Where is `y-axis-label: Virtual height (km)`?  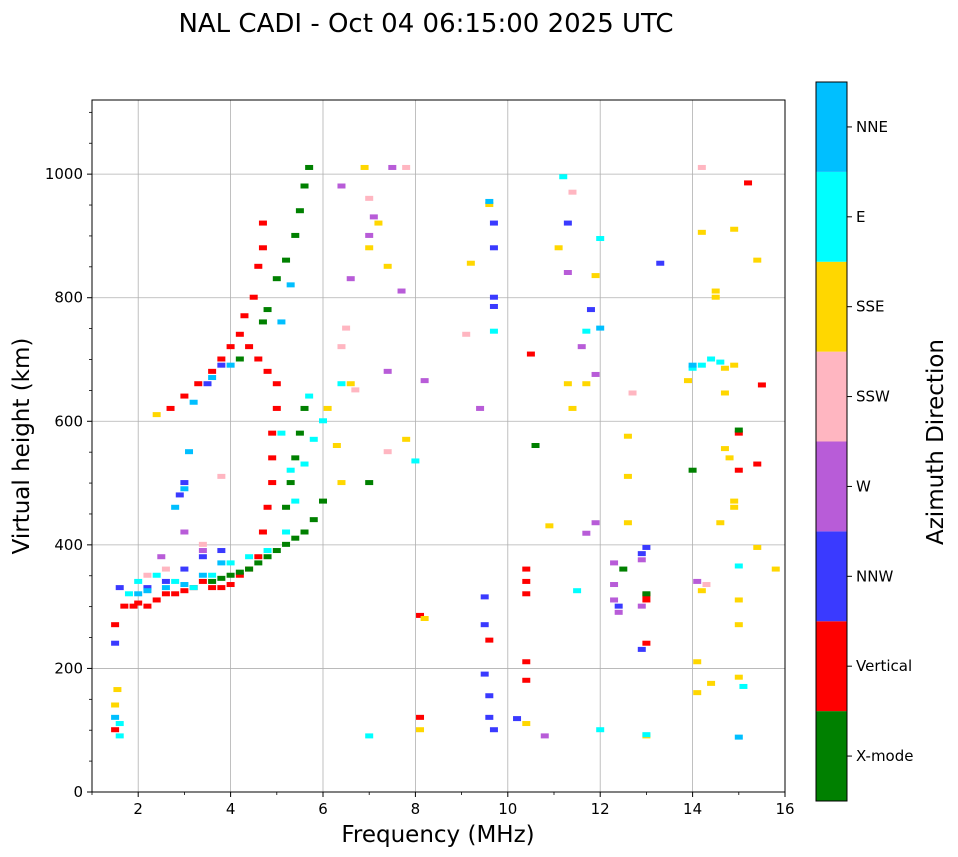 y-axis-label: Virtual height (km) is located at coordinates (22, 446).